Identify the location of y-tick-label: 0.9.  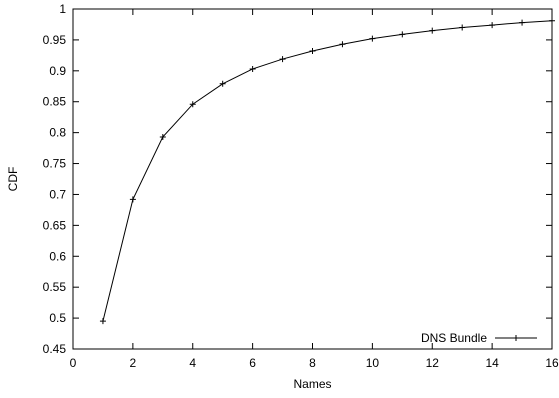
(57, 71).